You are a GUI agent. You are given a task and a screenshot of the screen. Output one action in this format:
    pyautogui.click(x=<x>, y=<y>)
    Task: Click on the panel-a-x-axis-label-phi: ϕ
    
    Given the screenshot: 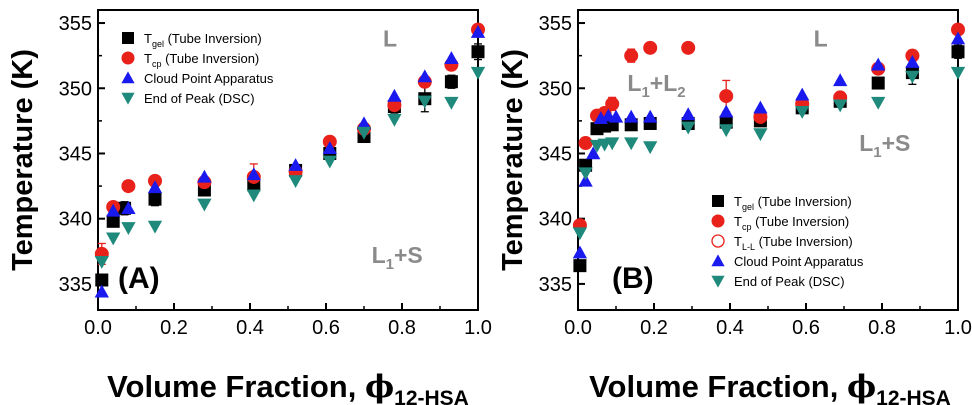 What is the action you would take?
    pyautogui.click(x=379, y=387)
    